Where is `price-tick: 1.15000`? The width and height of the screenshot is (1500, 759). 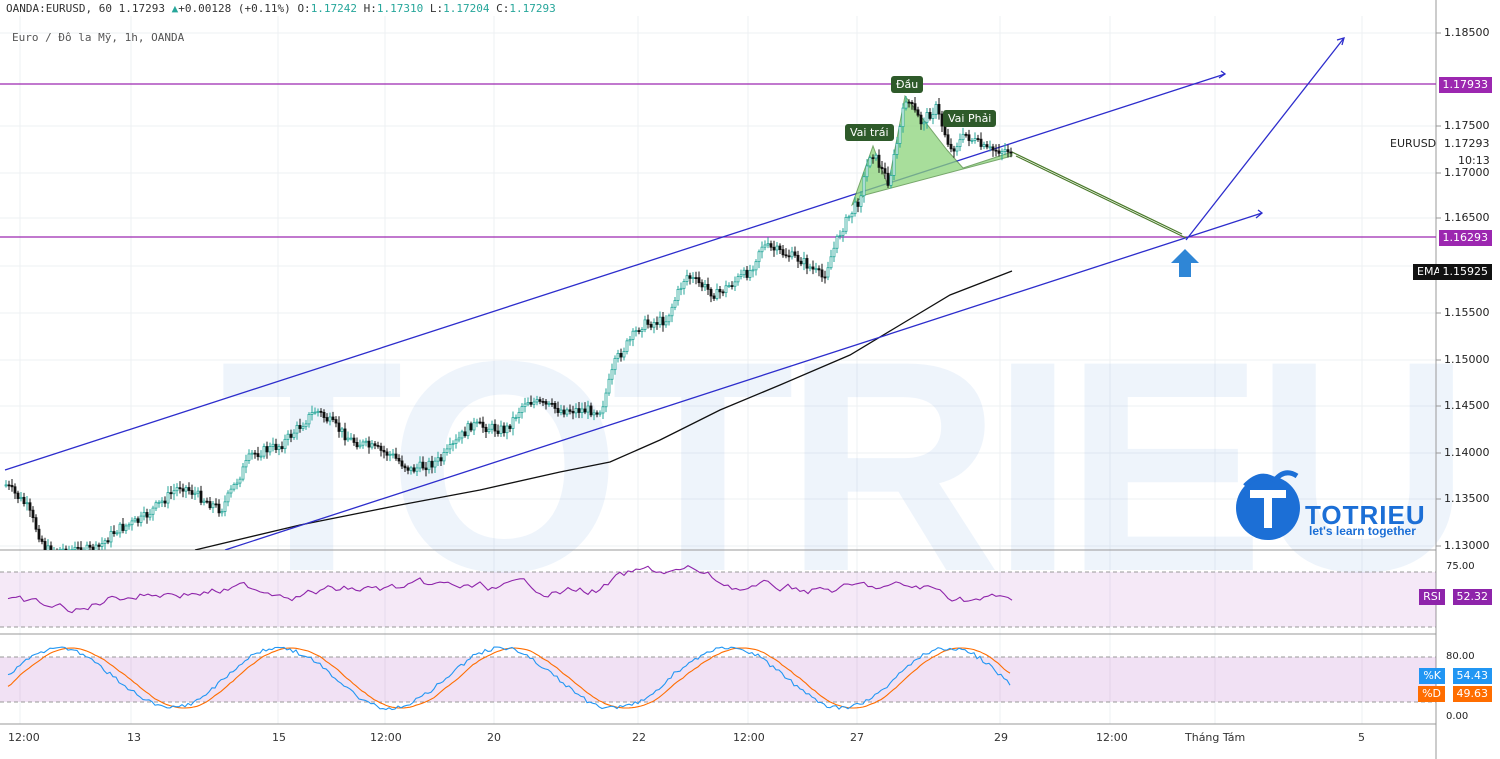
price-tick: 1.15000 is located at coordinates (1467, 359).